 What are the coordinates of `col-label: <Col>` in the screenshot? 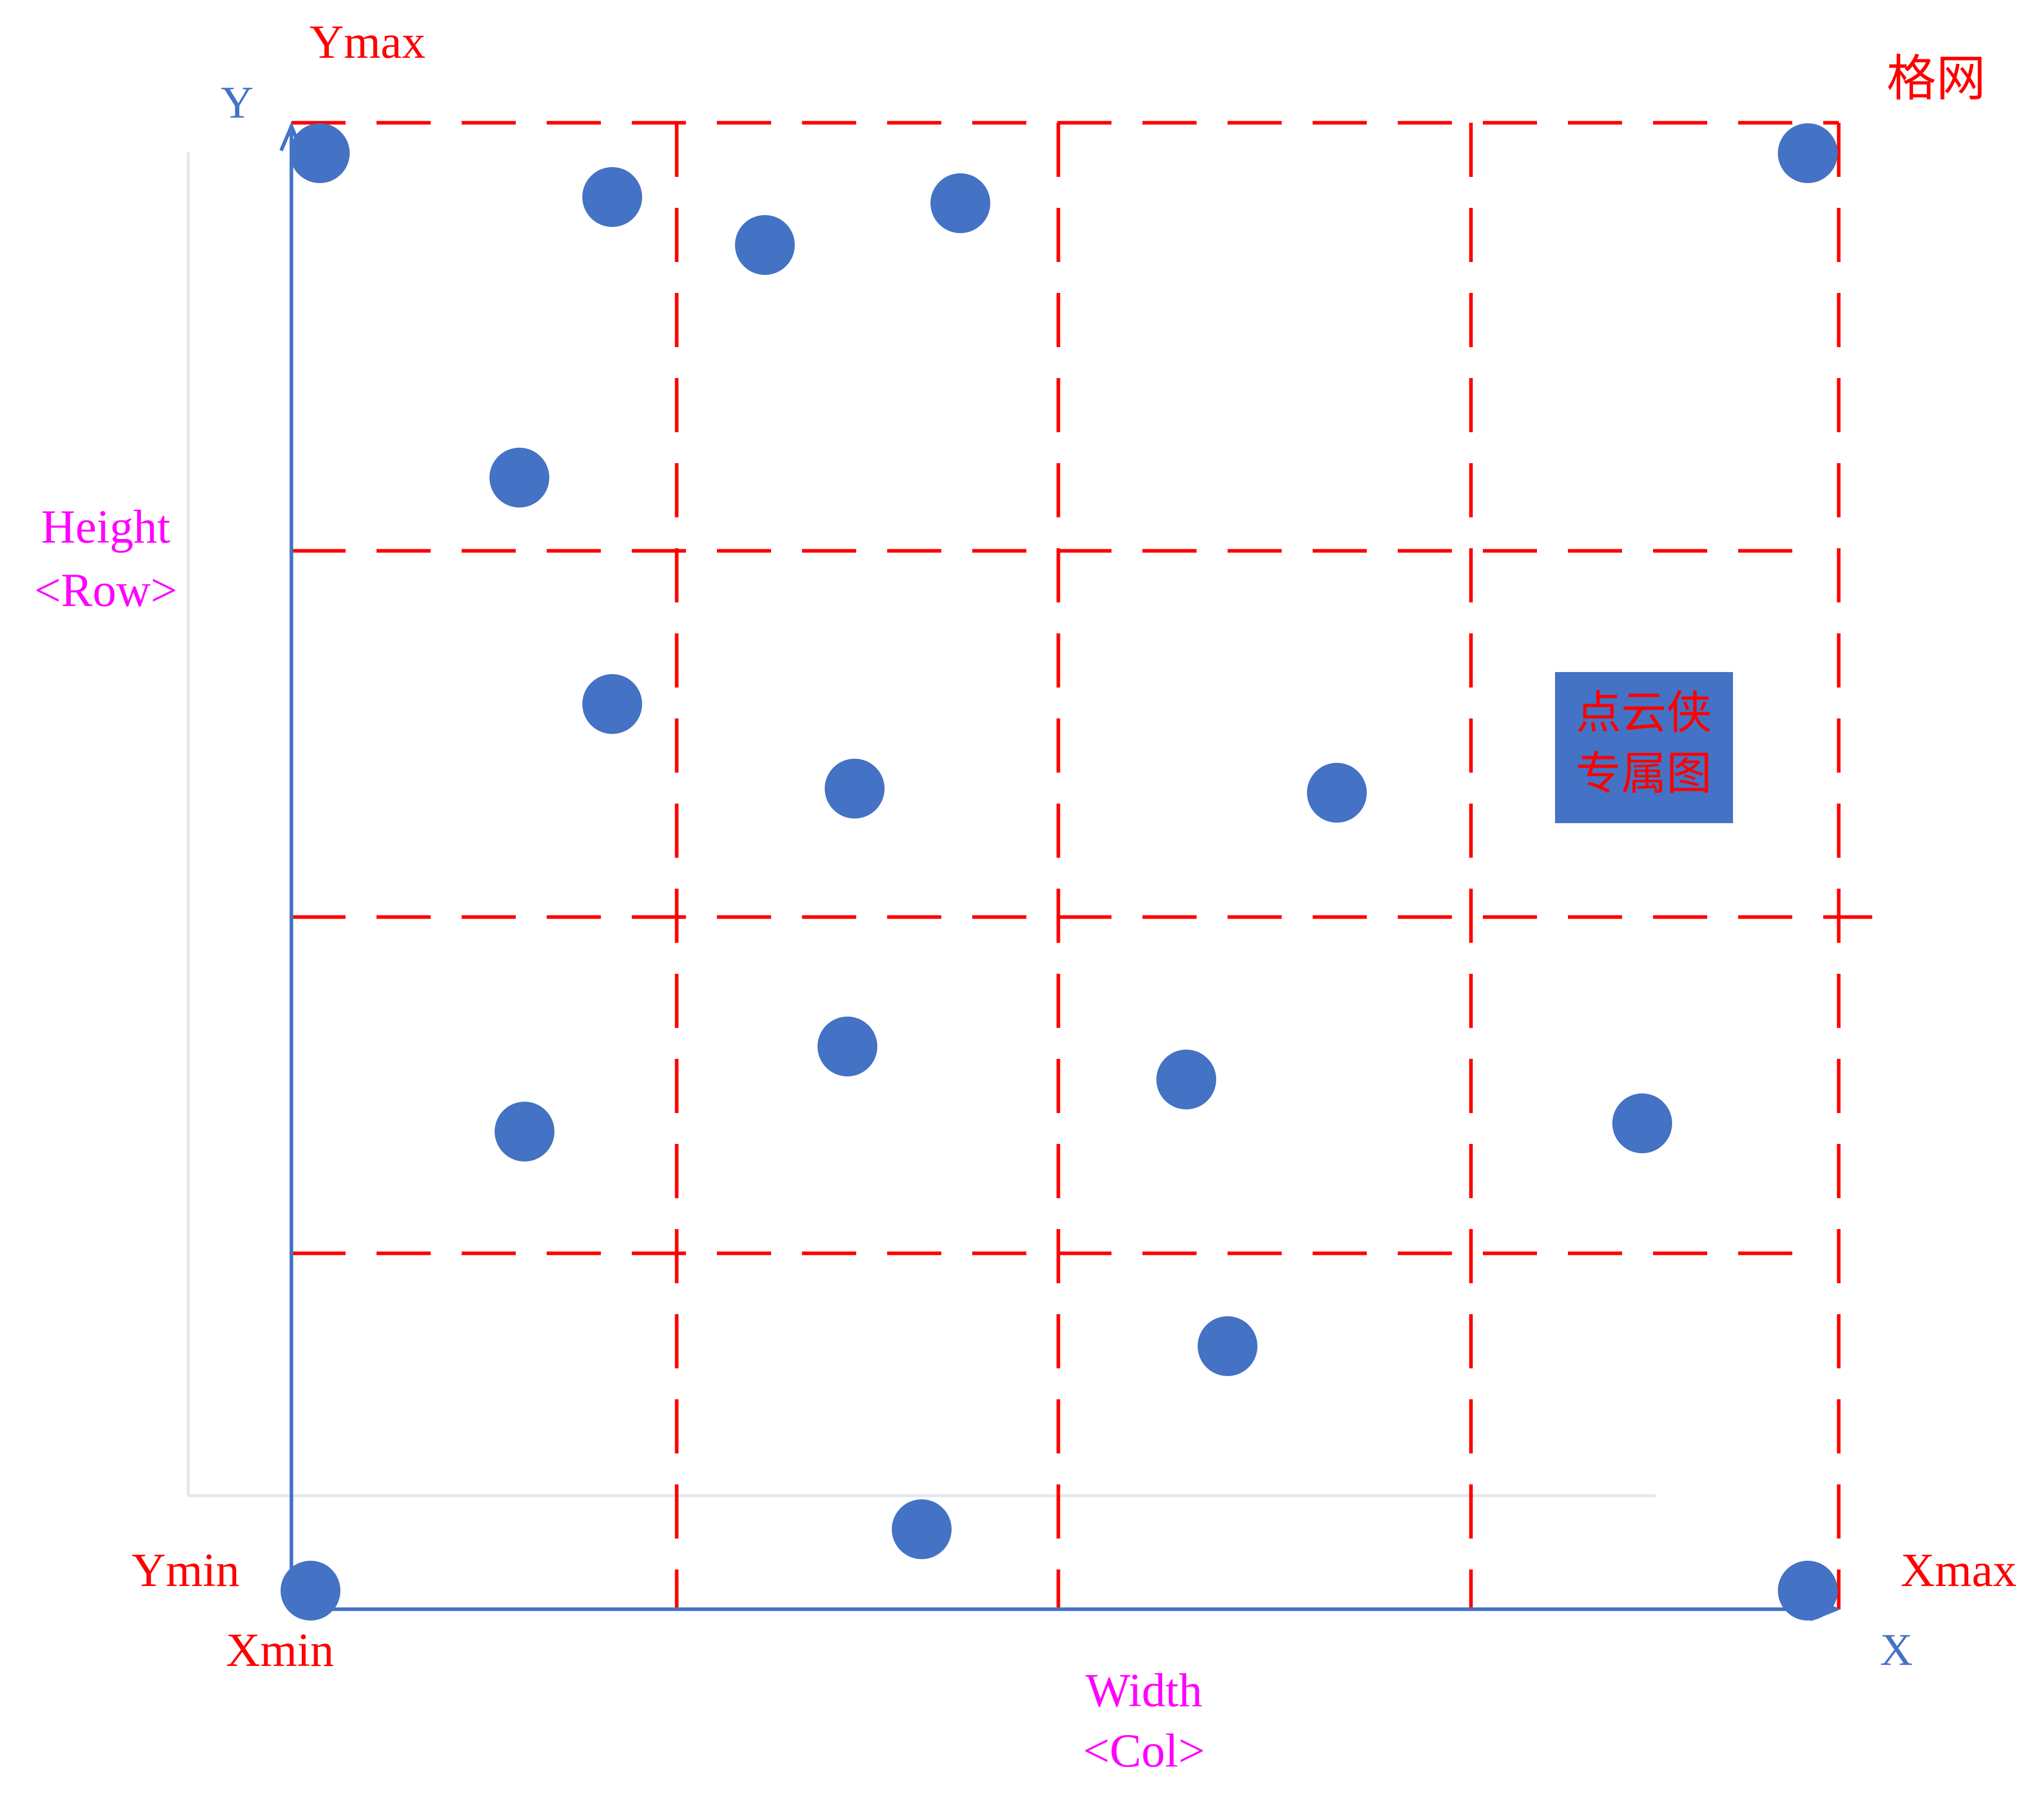 It's located at (1144, 1751).